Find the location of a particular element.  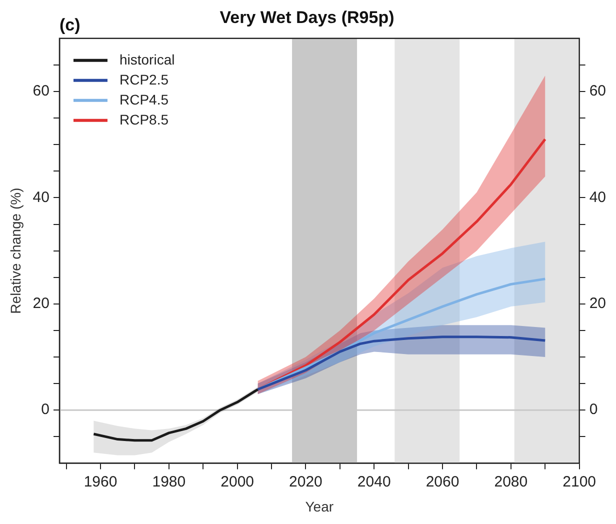

legend-label: RCP2.5 is located at coordinates (144, 79).